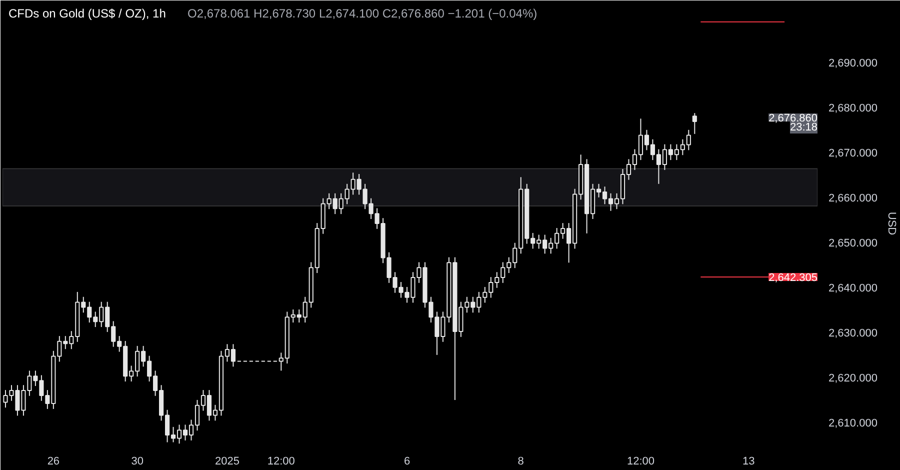 Image resolution: width=900 pixels, height=470 pixels. Describe the element at coordinates (853, 423) in the screenshot. I see `y-tick-label: 2,610.000` at that location.